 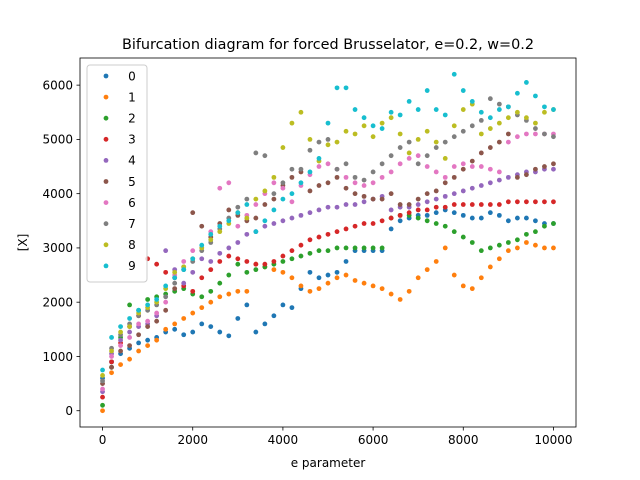 I want to click on legend-label-5: 5, so click(x=132, y=182).